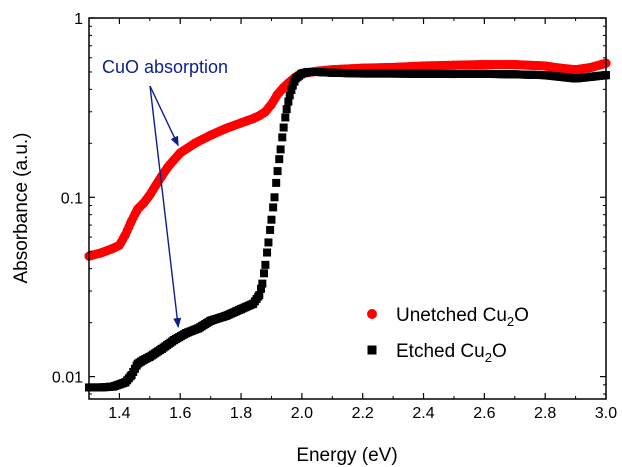 The height and width of the screenshot is (467, 622). I want to click on legend-item: Etched Cu2O, so click(437, 353).